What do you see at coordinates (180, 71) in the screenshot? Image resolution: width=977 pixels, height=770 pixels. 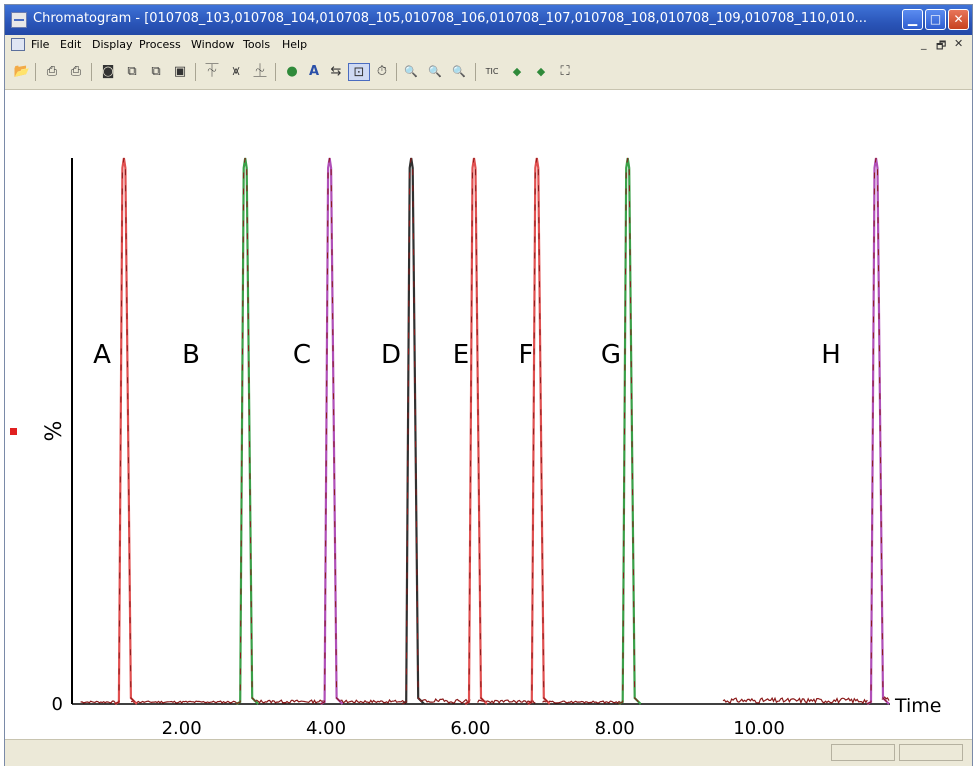 I see `paste-icon: ▣` at bounding box center [180, 71].